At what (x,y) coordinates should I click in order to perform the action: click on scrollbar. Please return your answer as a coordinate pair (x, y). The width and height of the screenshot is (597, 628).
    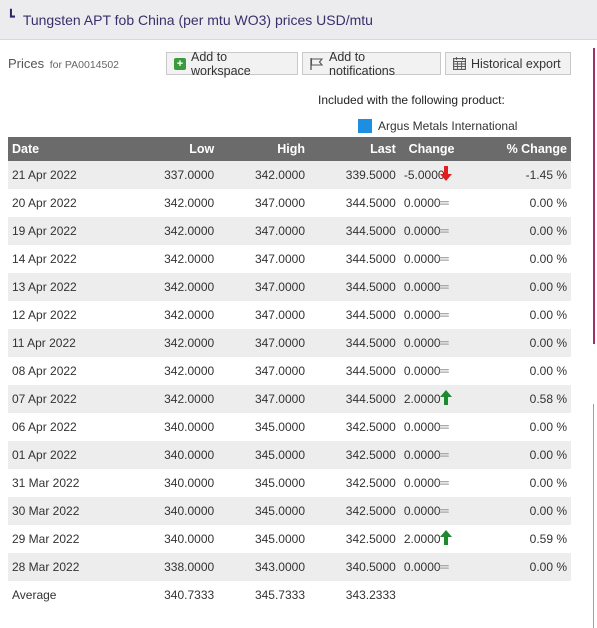
    Looking at the image, I should click on (594, 338).